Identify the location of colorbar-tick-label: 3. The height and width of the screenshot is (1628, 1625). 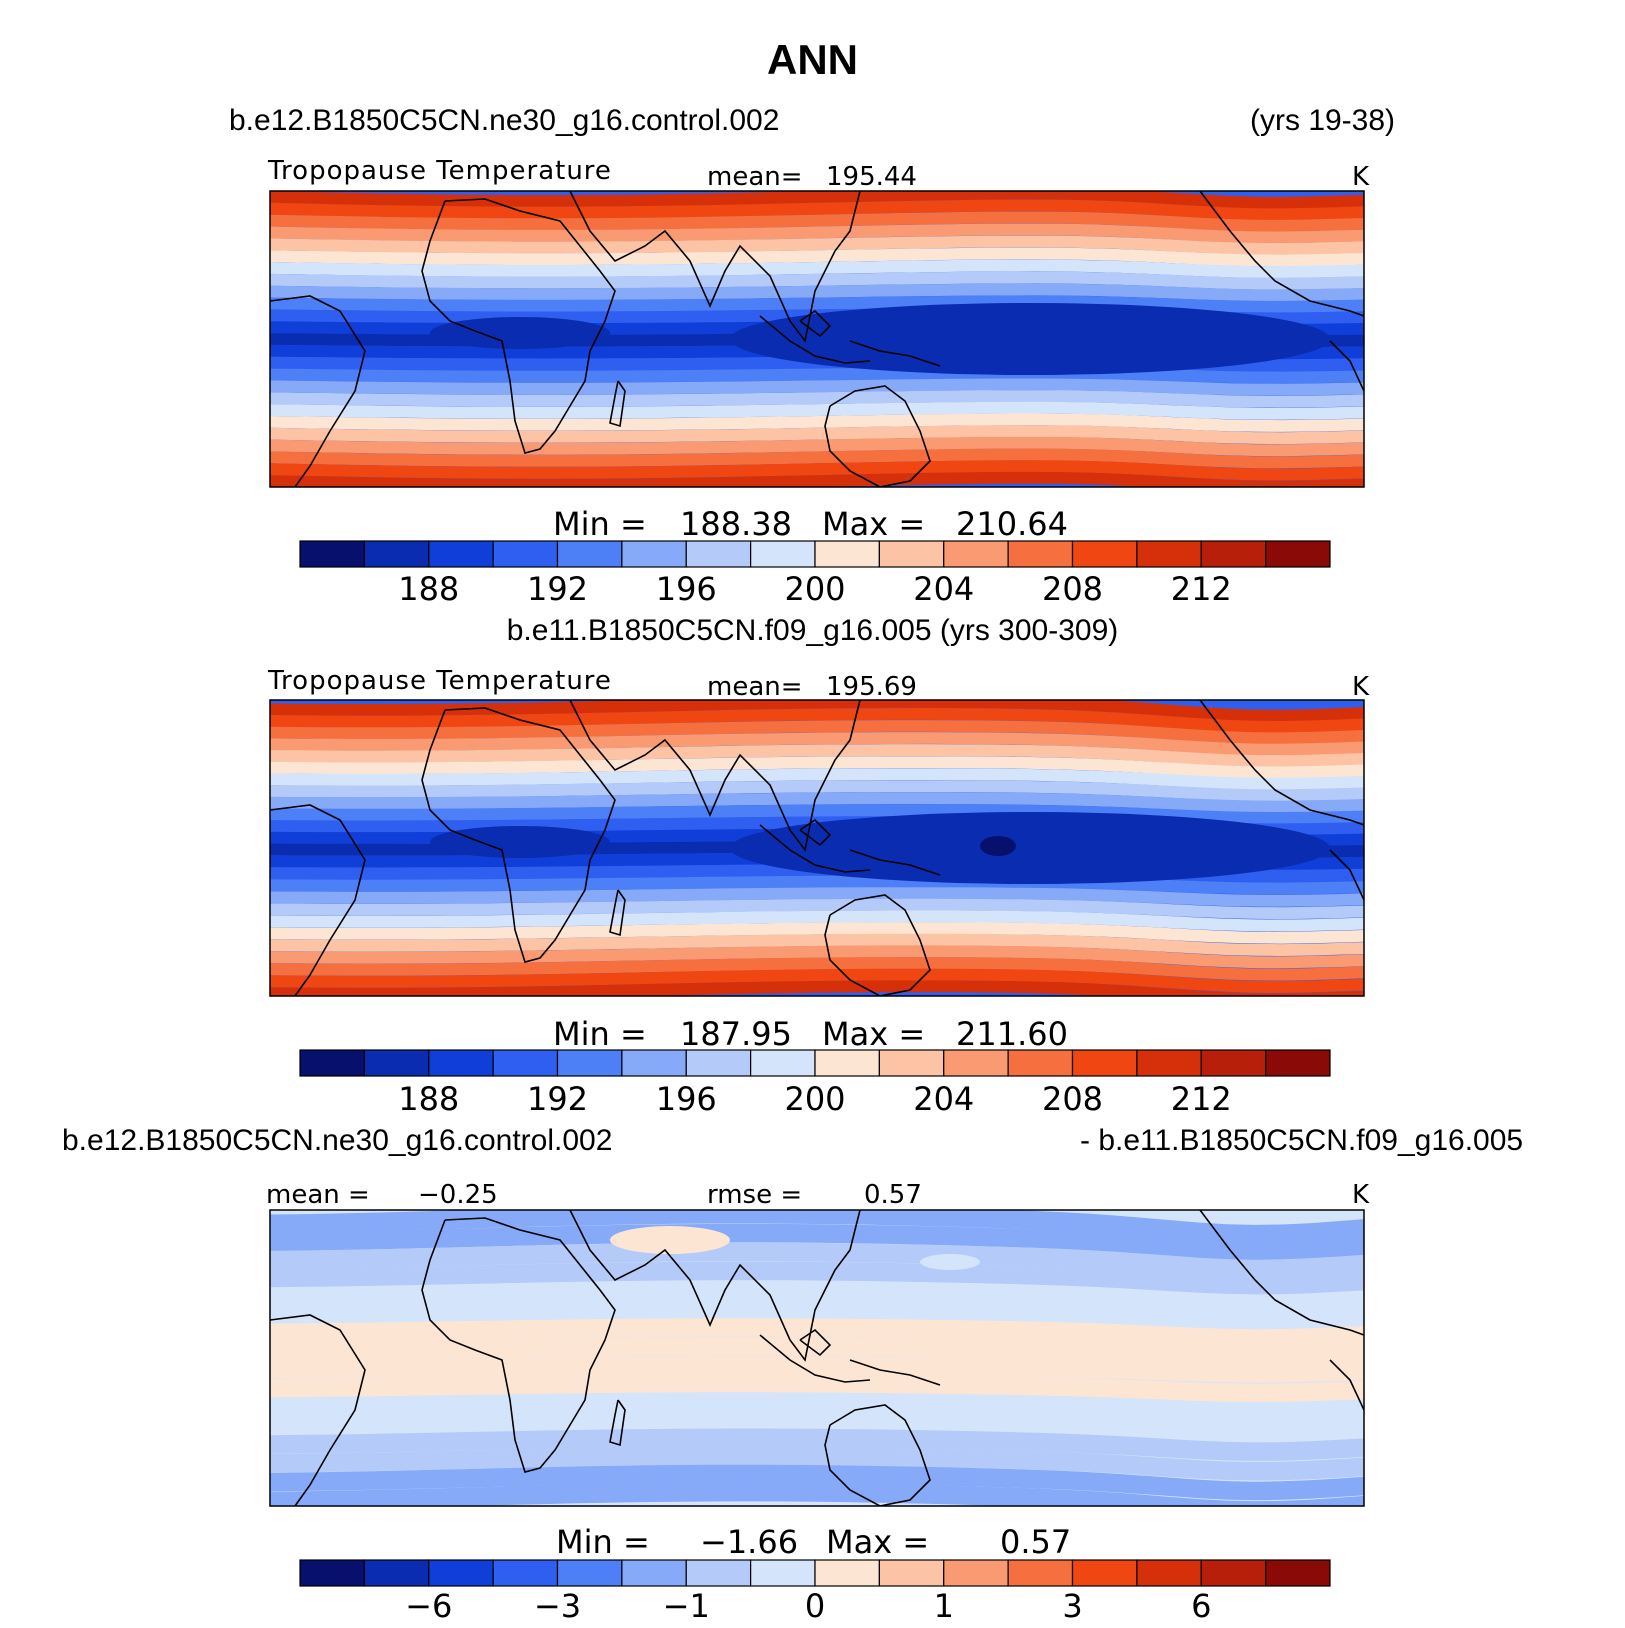
(1072, 1606).